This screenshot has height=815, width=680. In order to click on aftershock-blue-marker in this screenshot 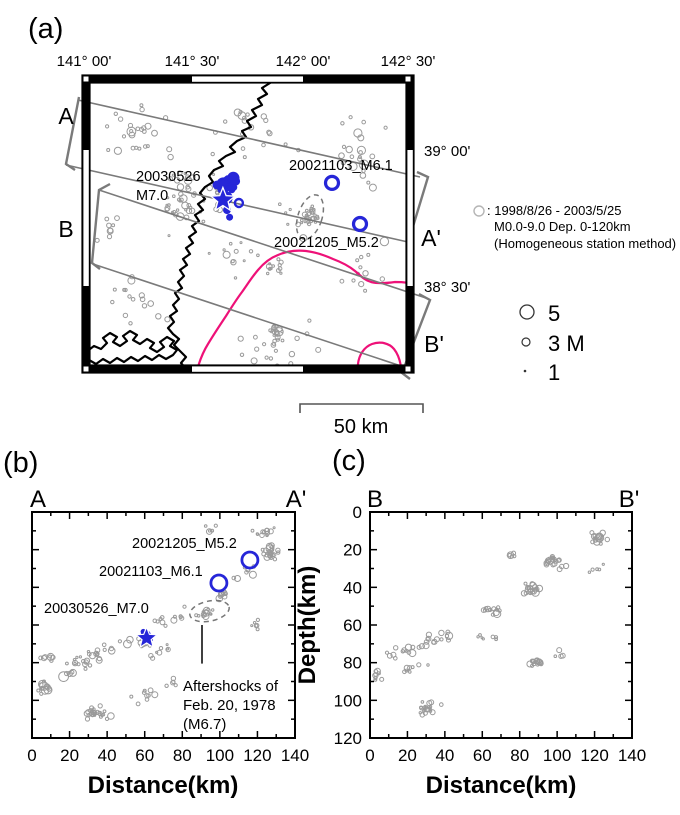, I will do `click(230, 217)`.